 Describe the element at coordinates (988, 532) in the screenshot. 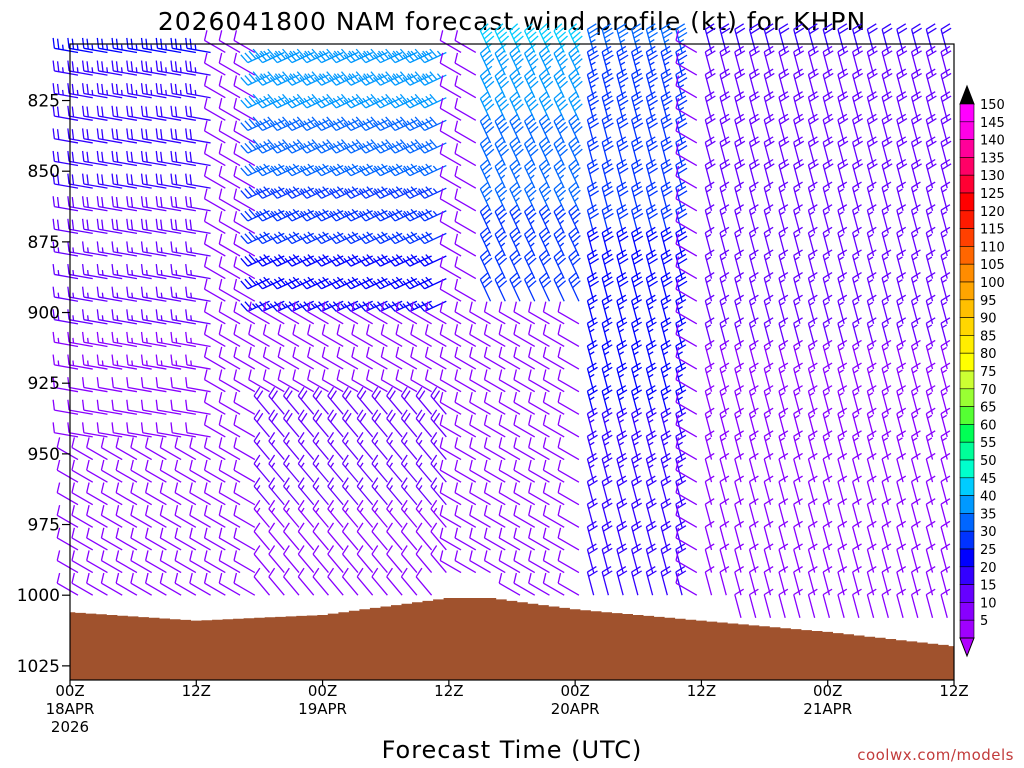

I see `colorbar-label: 30` at that location.